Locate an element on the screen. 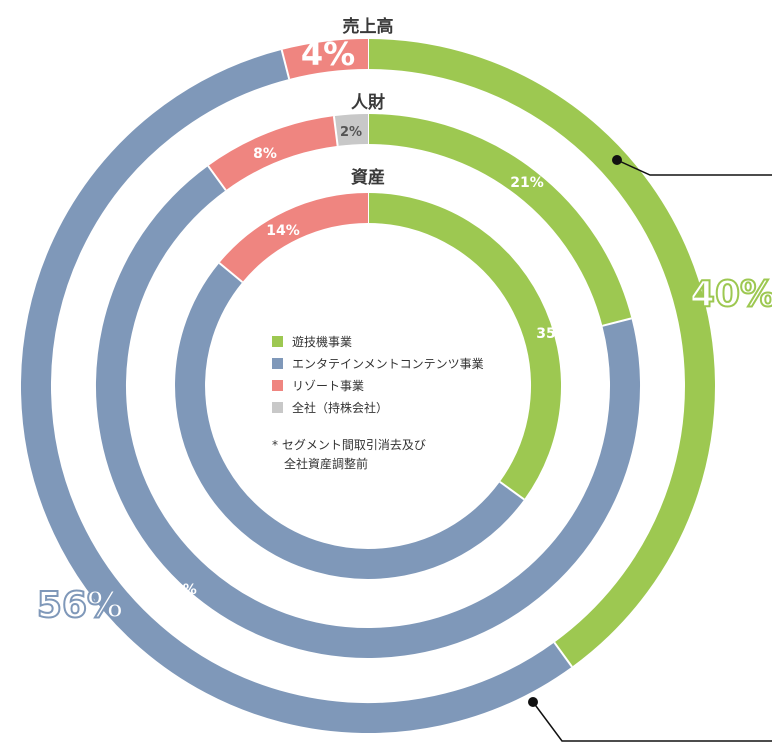 This screenshot has width=772, height=755. assets-label-entertainment: 51% is located at coordinates (283, 574).